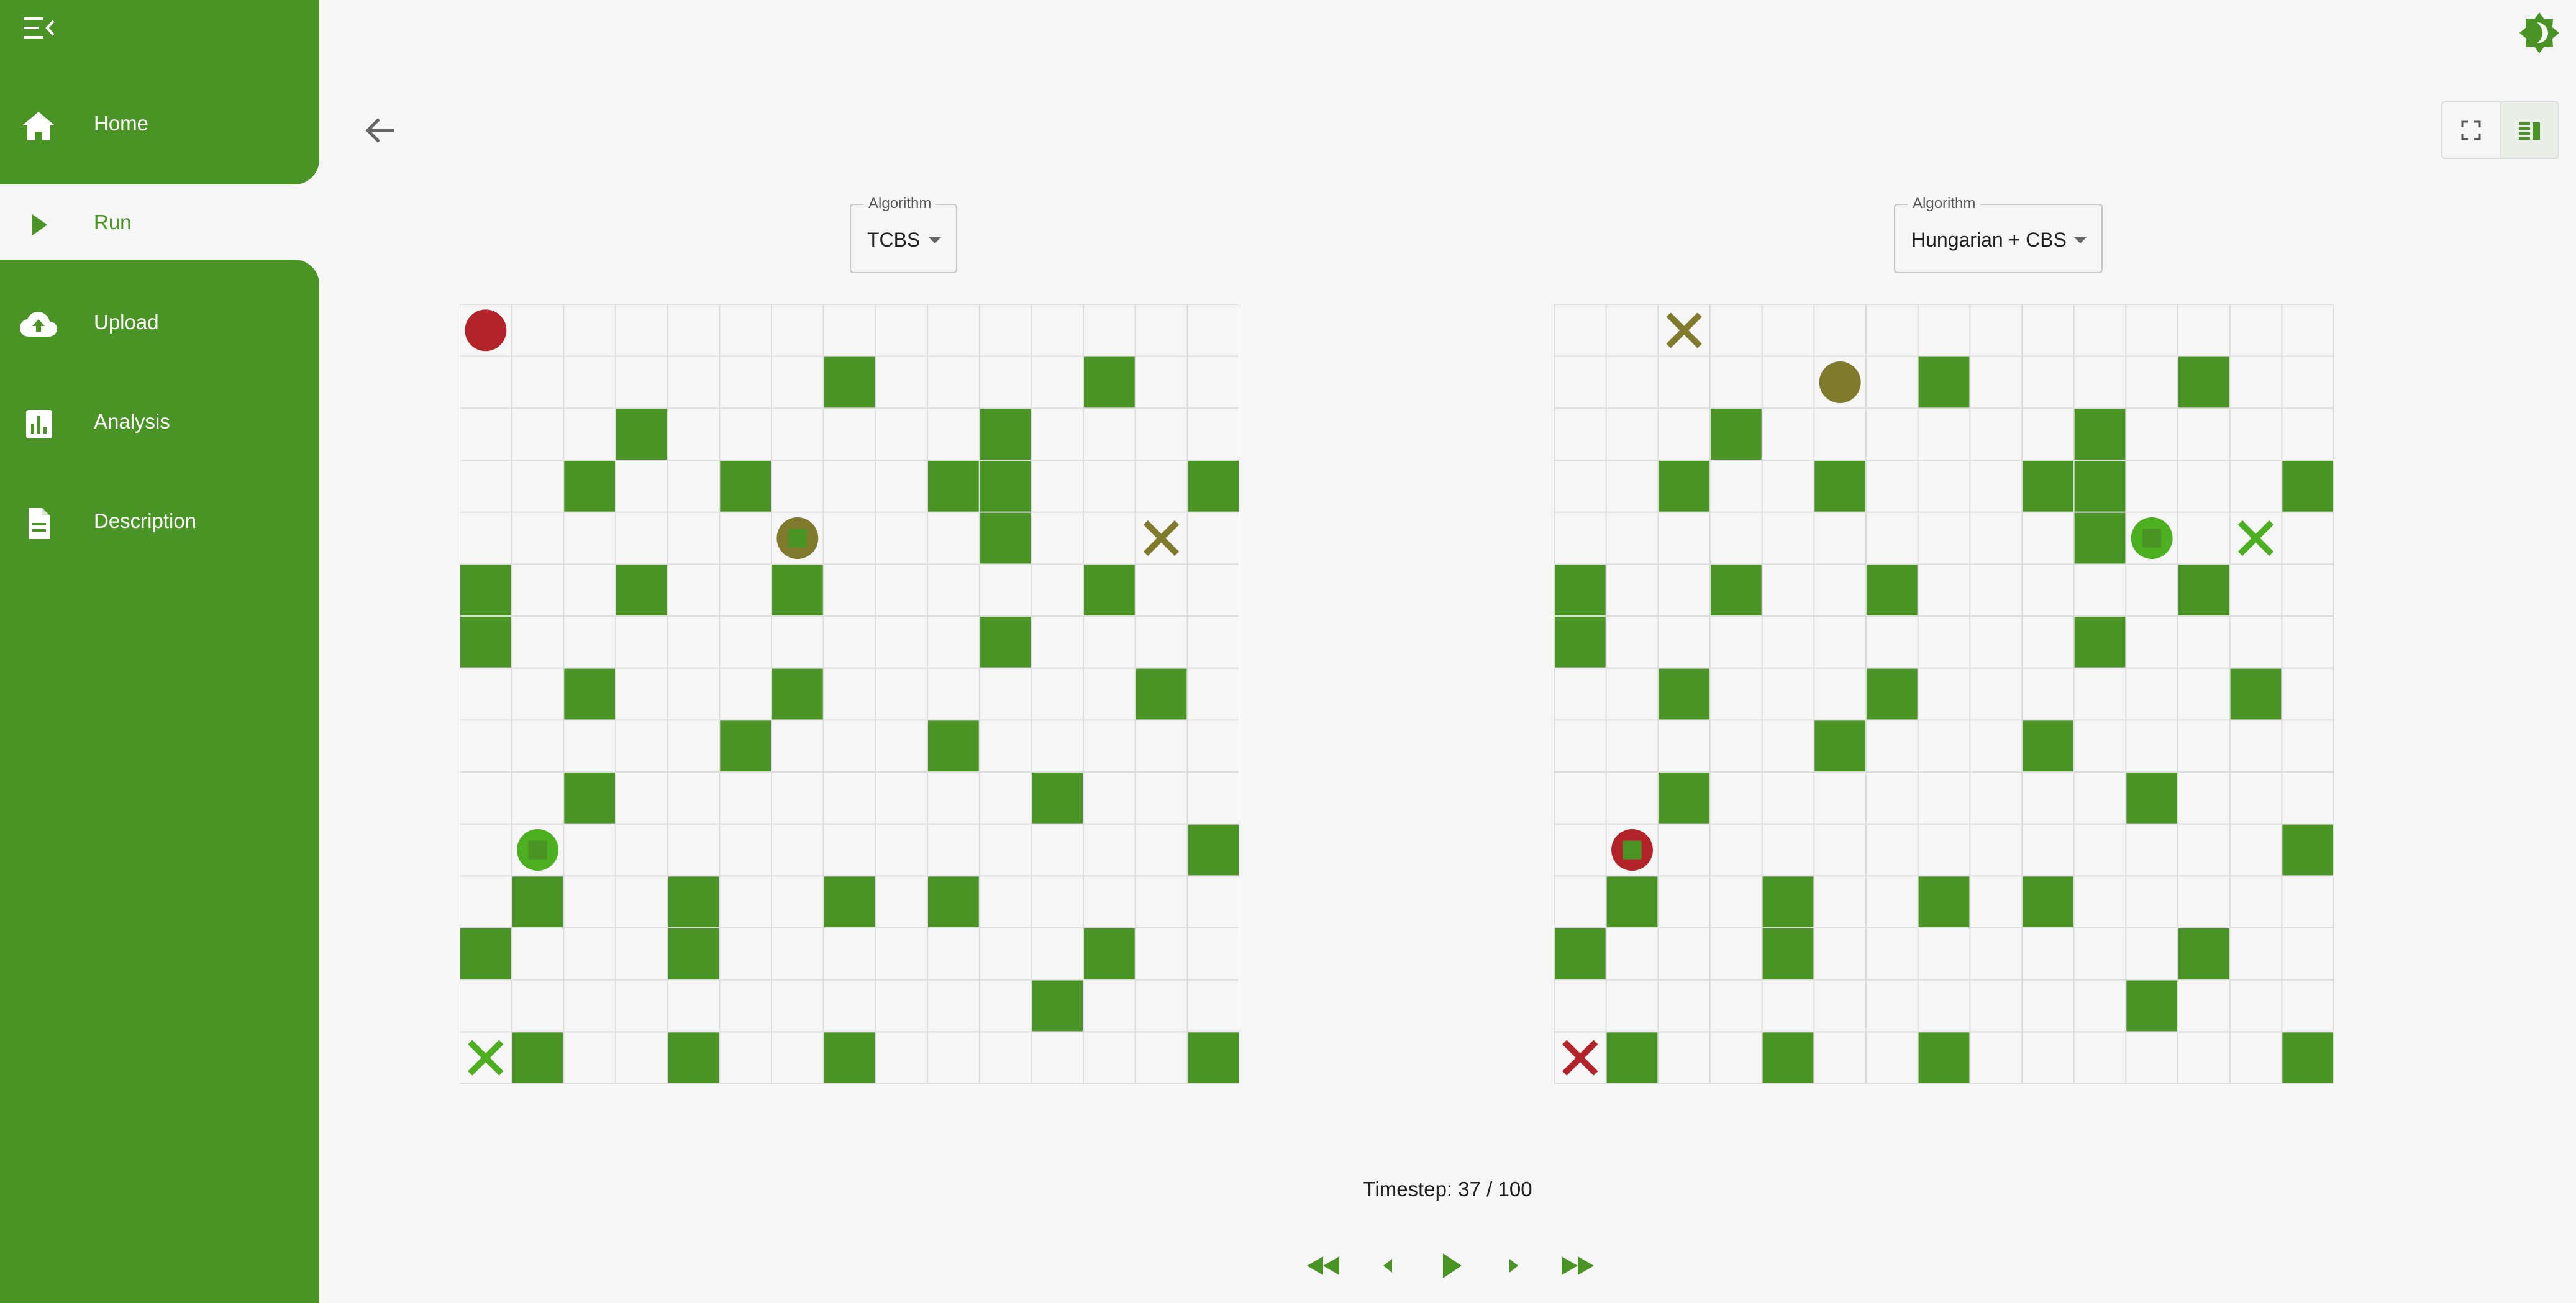  Describe the element at coordinates (39, 28) in the screenshot. I see `menu-collapse-icon` at that location.